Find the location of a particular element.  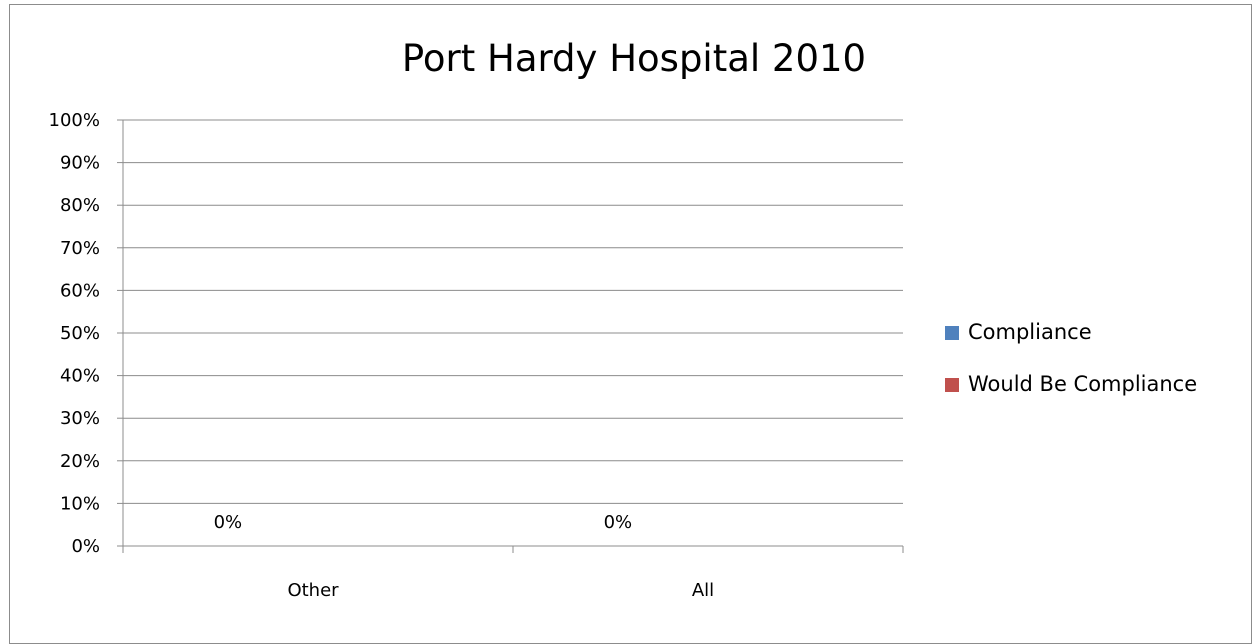

y-tick-label: 10% is located at coordinates (80, 503).